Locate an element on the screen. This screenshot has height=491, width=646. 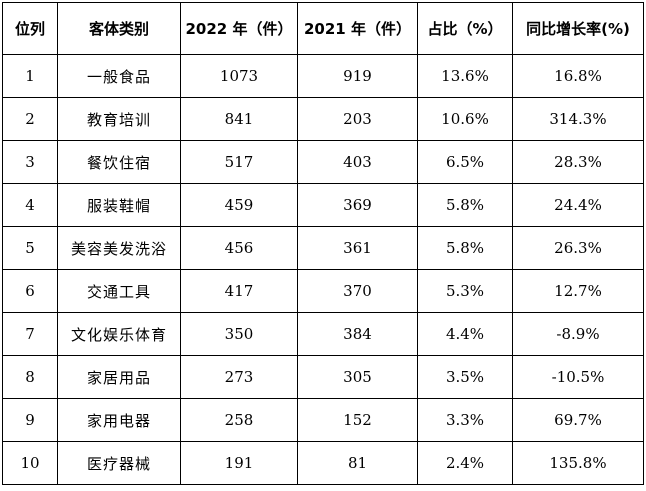
count-2022-cell: 841 is located at coordinates (239, 119).